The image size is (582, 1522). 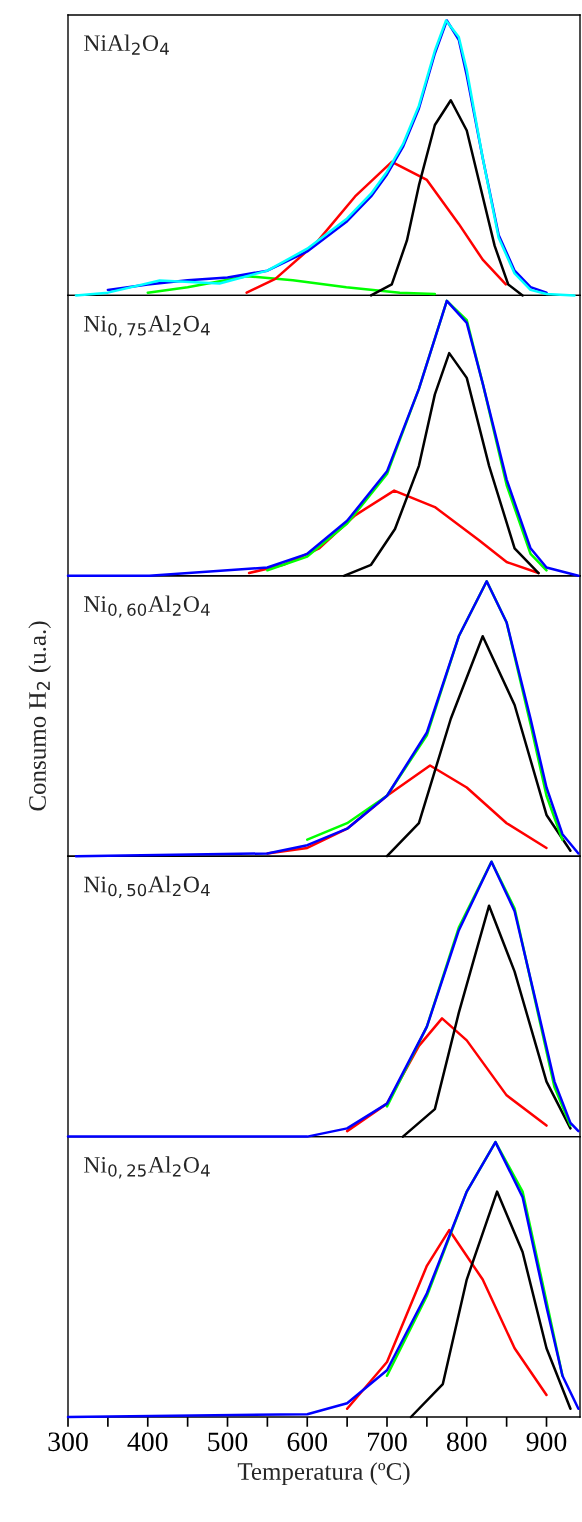 I want to click on x-tick-label: 500, so click(x=228, y=1442).